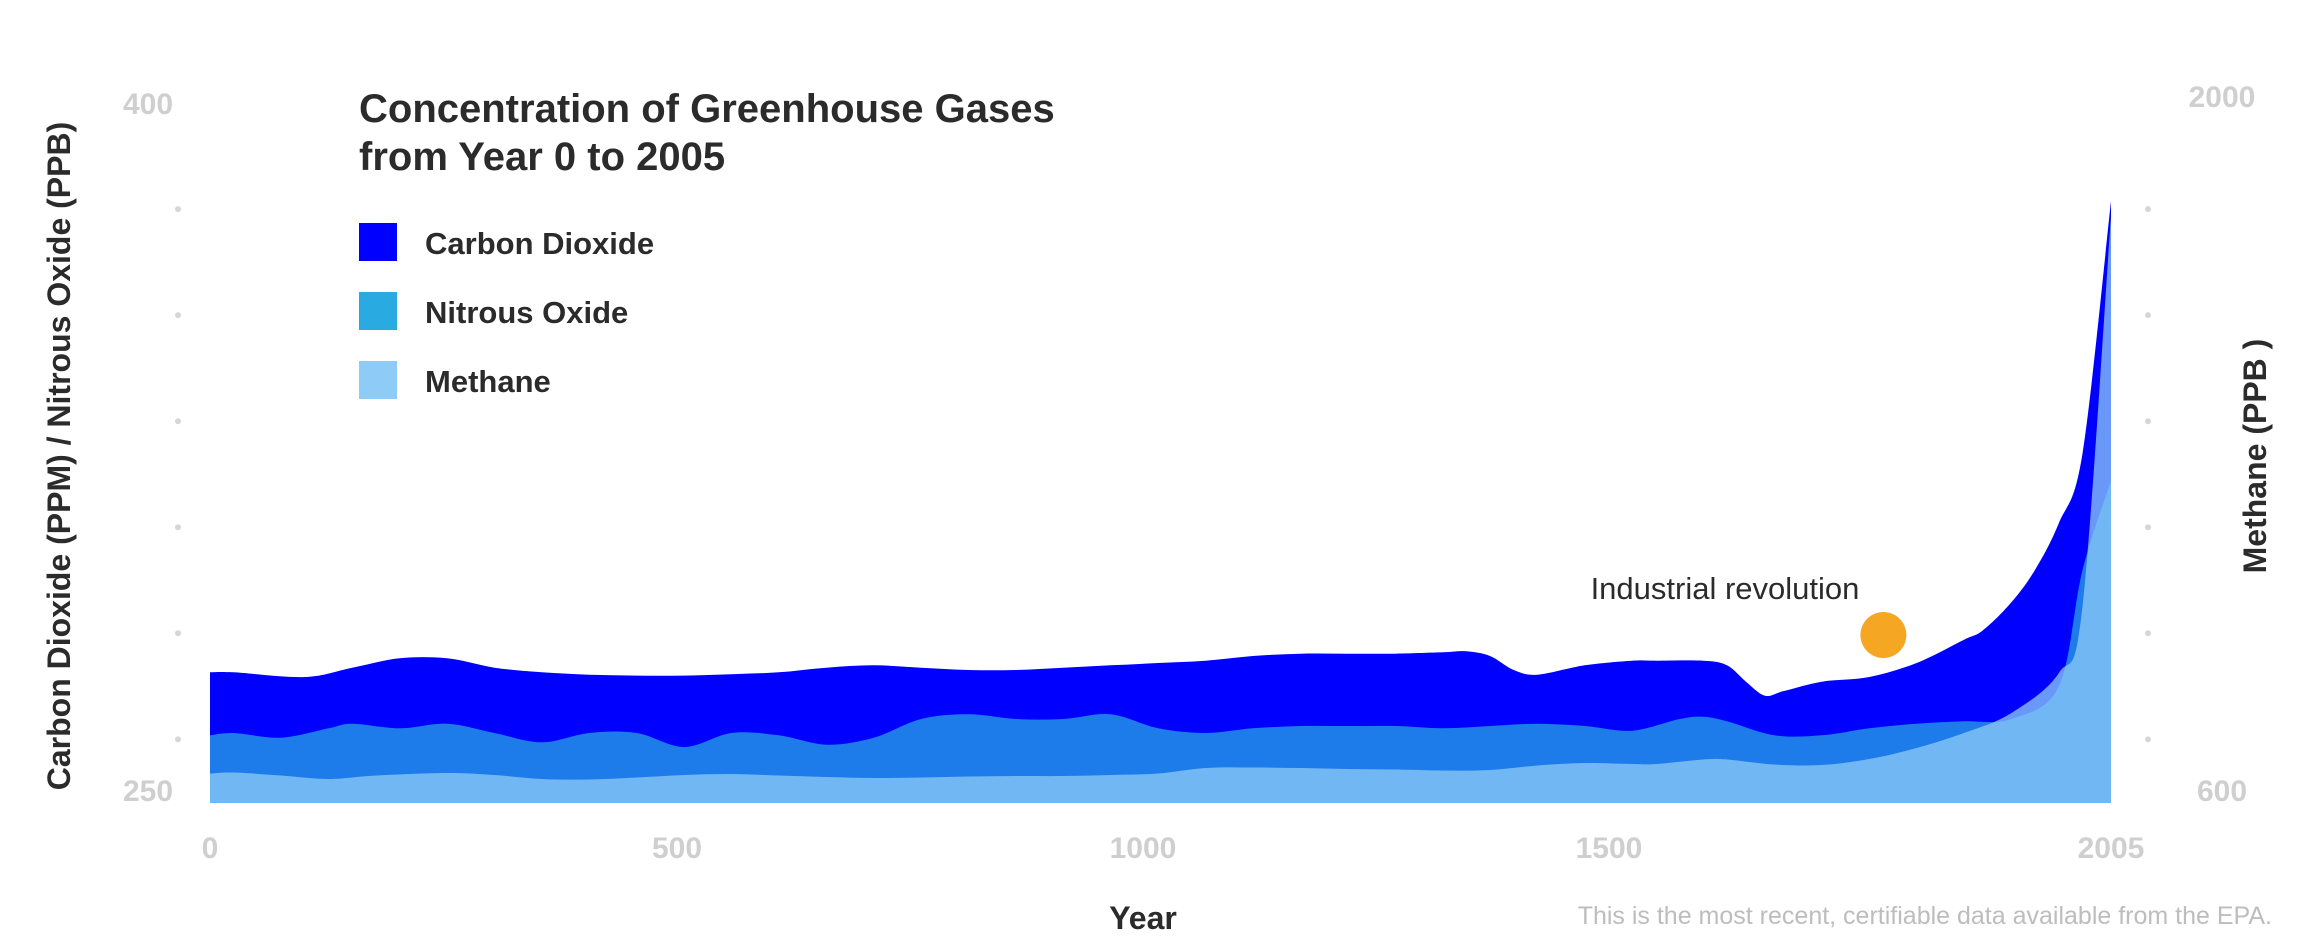  I want to click on x-tick-label-2005: 2005, so click(2111, 848).